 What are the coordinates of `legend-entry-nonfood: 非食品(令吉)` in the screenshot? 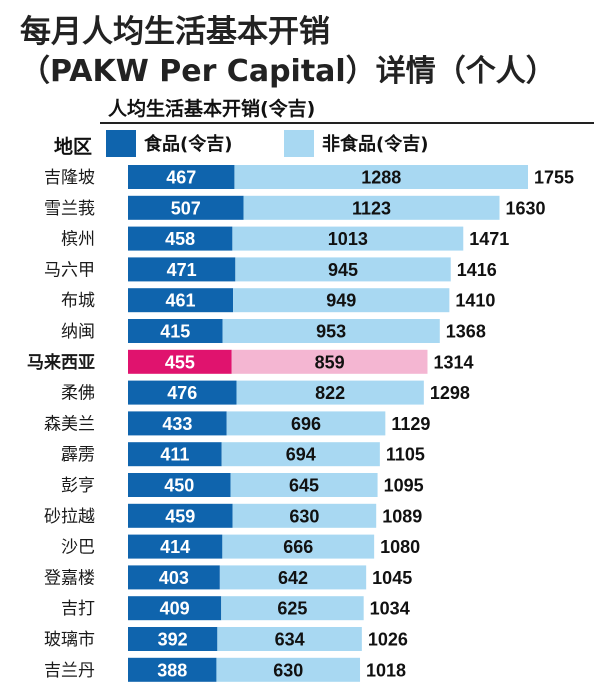 It's located at (356, 143).